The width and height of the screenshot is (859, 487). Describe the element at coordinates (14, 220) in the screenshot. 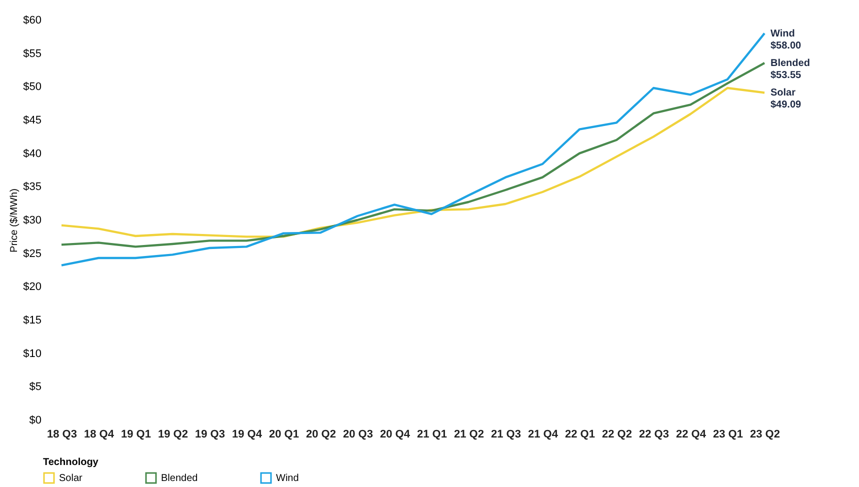

I see `y-axis-title: Price ($/MWh)` at that location.